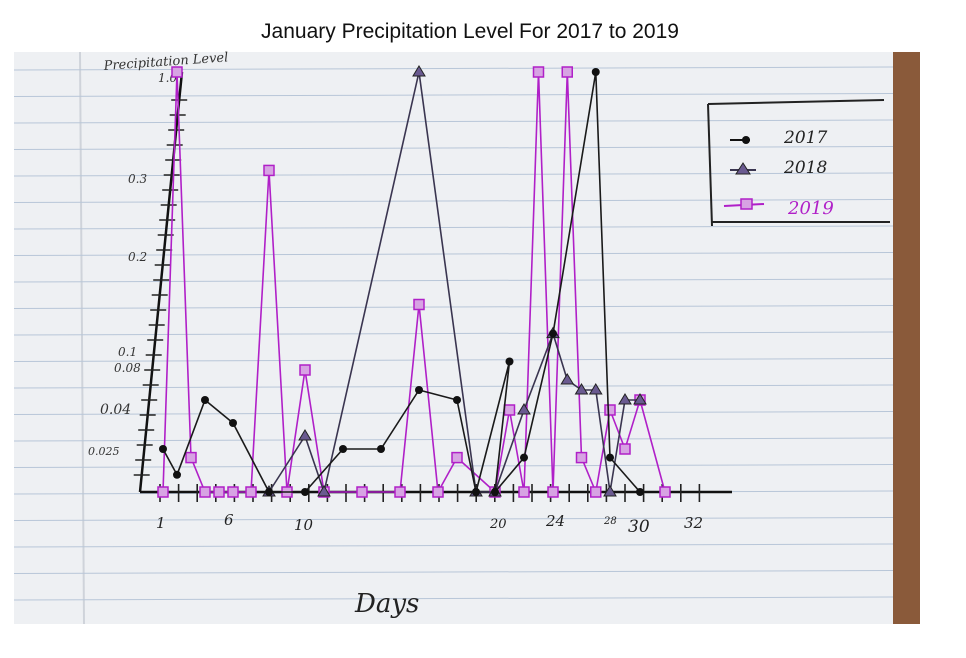 The image size is (966, 658). Describe the element at coordinates (693, 523) in the screenshot. I see `x-tick-label: 32` at that location.